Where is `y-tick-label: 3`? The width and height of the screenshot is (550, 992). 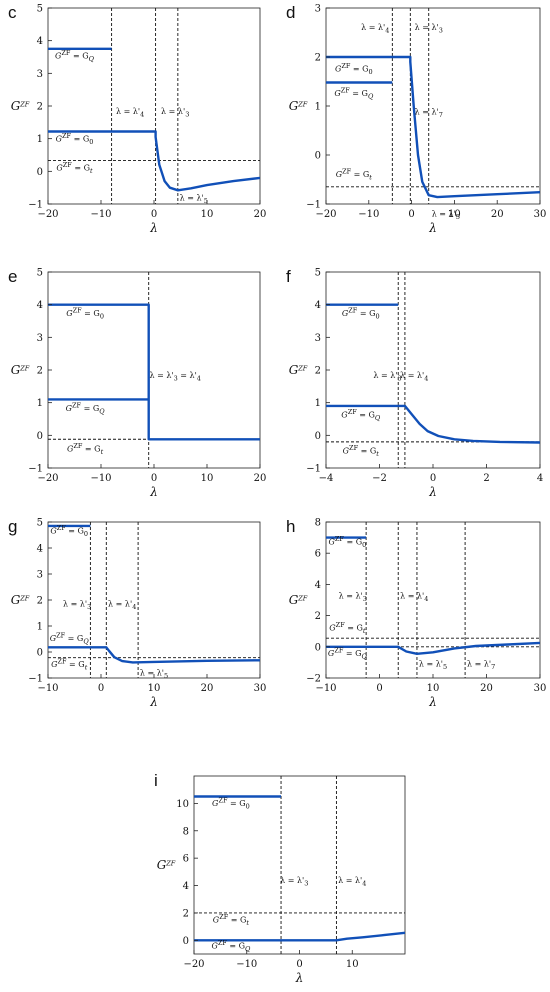 y-tick-label: 3 is located at coordinates (40, 575).